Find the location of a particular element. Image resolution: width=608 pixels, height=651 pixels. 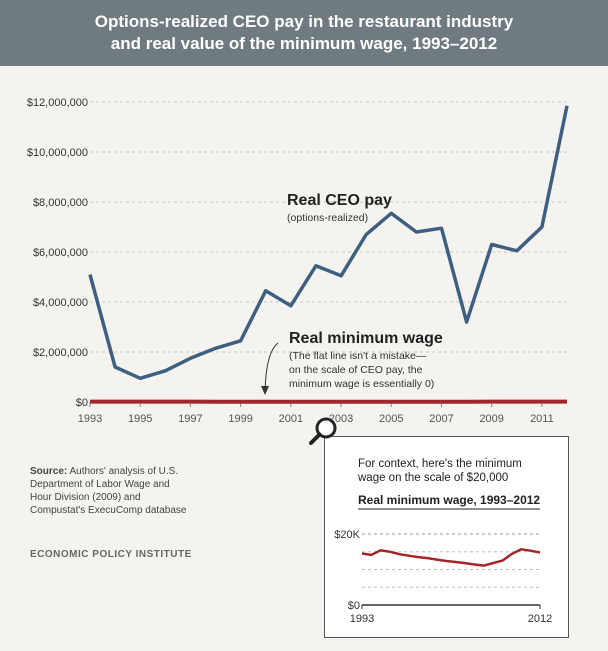

annotation-arrow is located at coordinates (270, 368).